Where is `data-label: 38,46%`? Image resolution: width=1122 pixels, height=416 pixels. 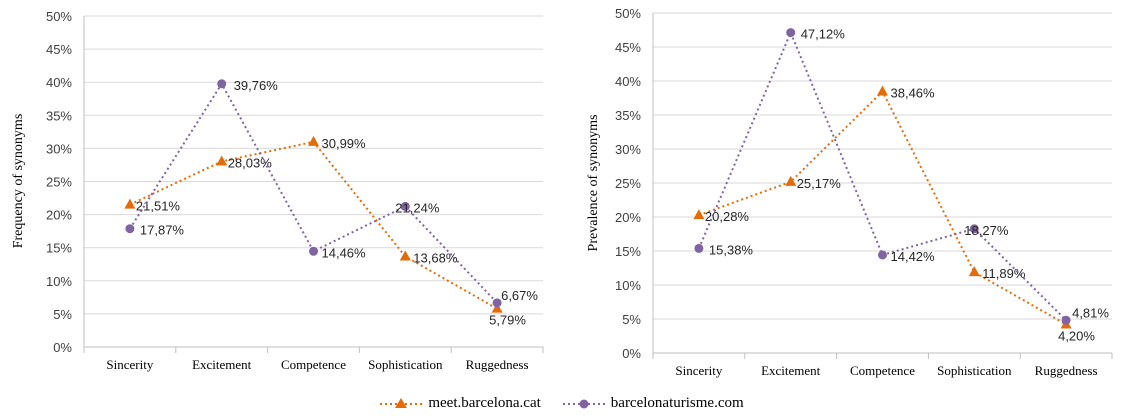 data-label: 38,46% is located at coordinates (913, 92).